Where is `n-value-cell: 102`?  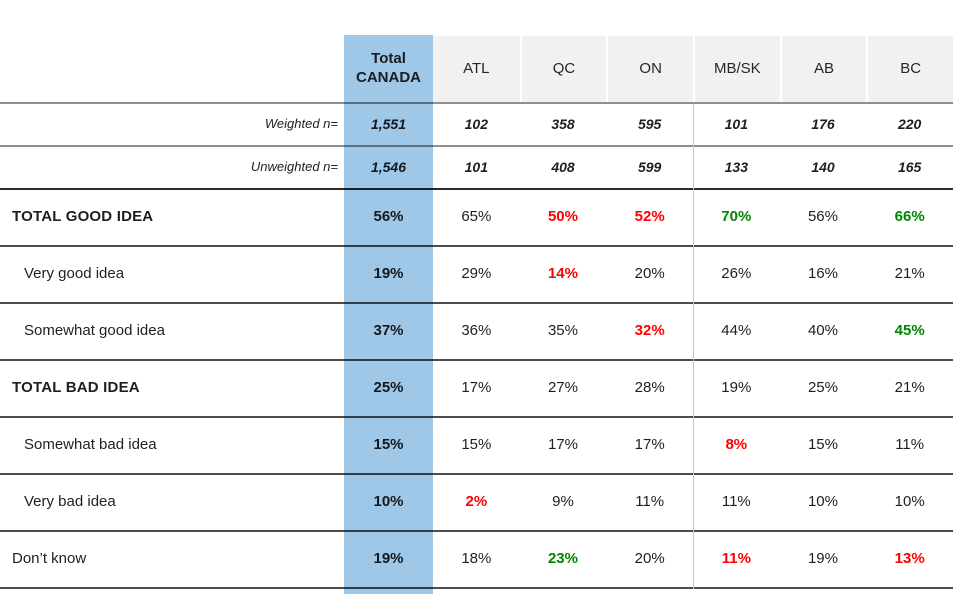 n-value-cell: 102 is located at coordinates (476, 123).